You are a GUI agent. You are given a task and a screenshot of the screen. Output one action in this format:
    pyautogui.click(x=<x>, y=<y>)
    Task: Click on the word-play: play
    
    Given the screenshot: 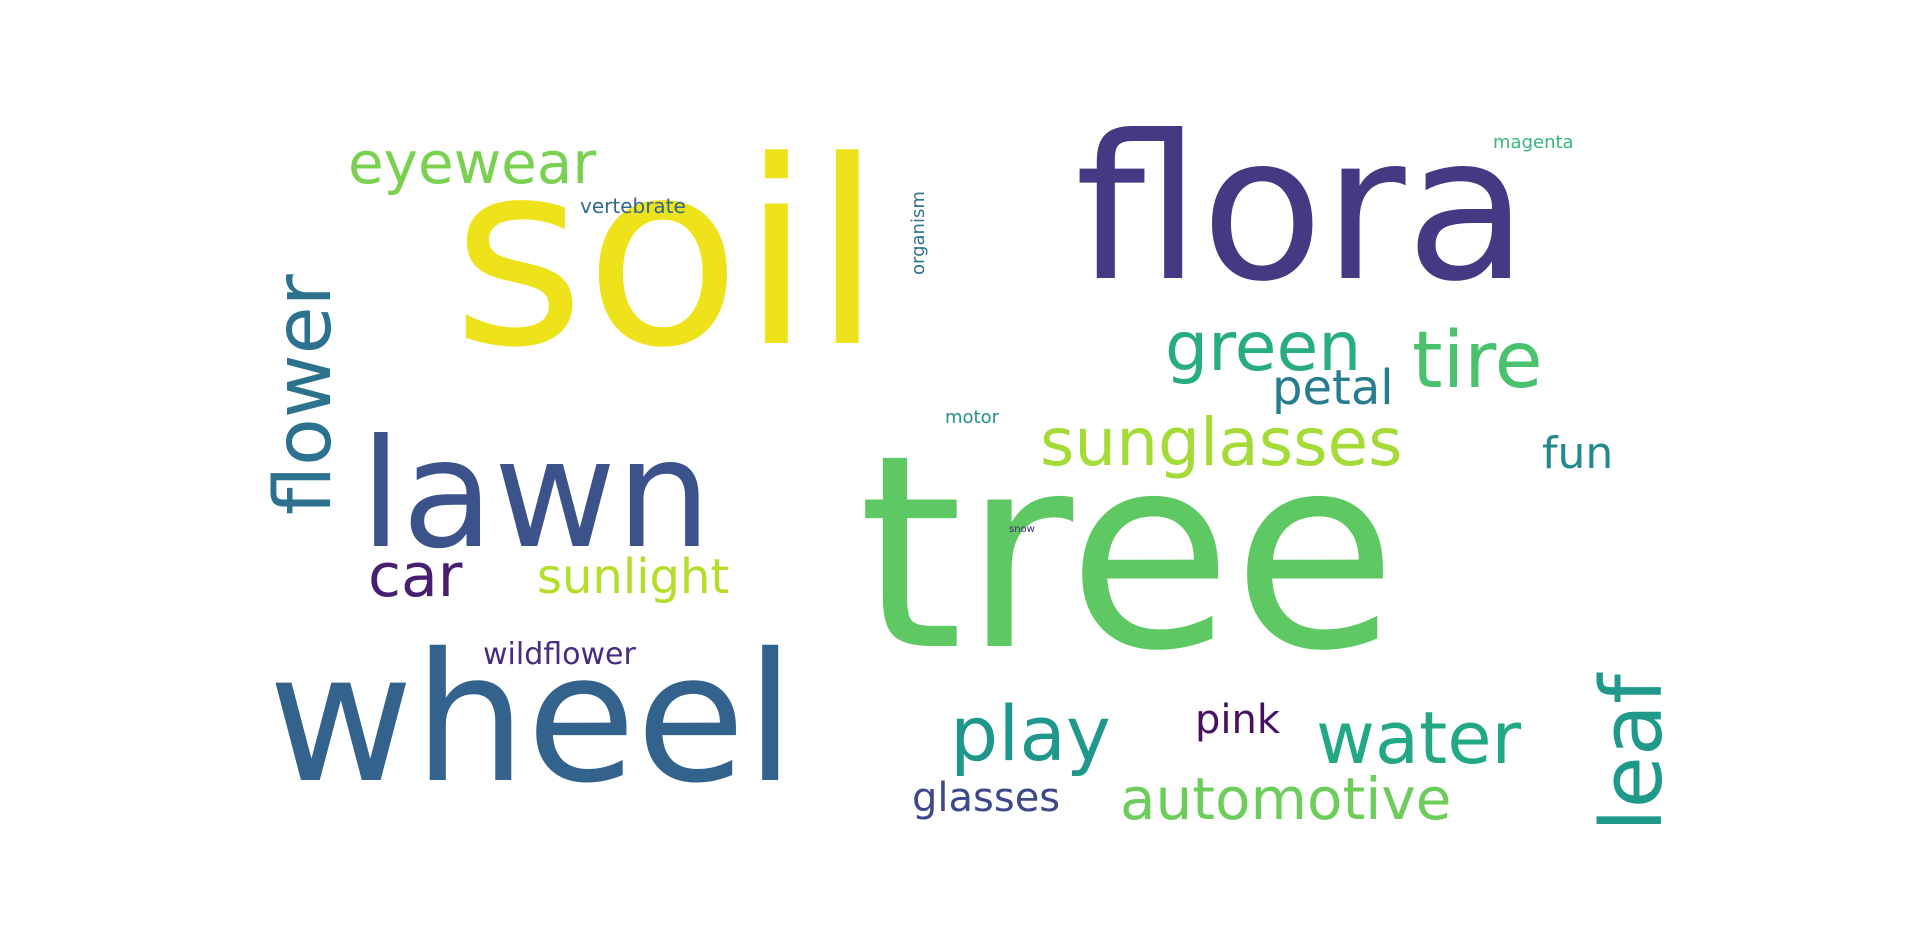 What is the action you would take?
    pyautogui.click(x=1030, y=733)
    